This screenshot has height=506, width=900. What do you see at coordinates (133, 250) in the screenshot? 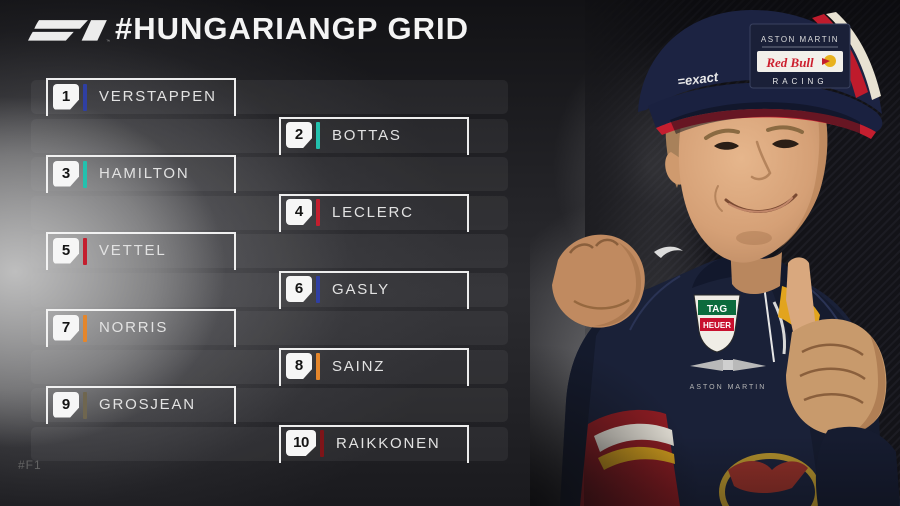
I see `driver-name: VETTEL` at bounding box center [133, 250].